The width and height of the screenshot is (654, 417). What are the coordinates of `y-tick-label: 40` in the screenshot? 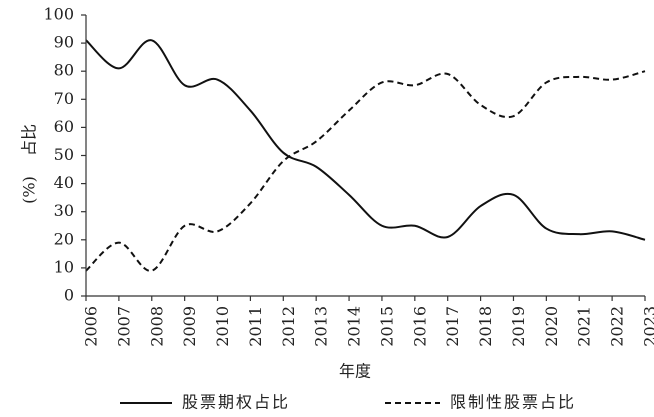 It's located at (64, 182).